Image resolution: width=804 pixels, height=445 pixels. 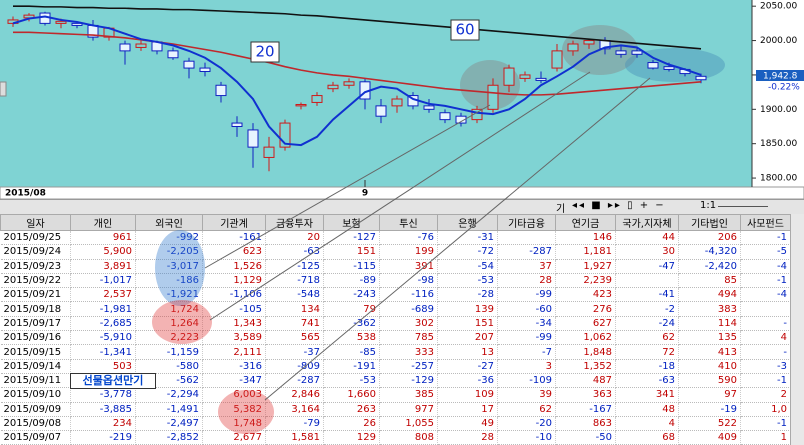 I want to click on value-cell: 5,382, so click(x=234, y=409).